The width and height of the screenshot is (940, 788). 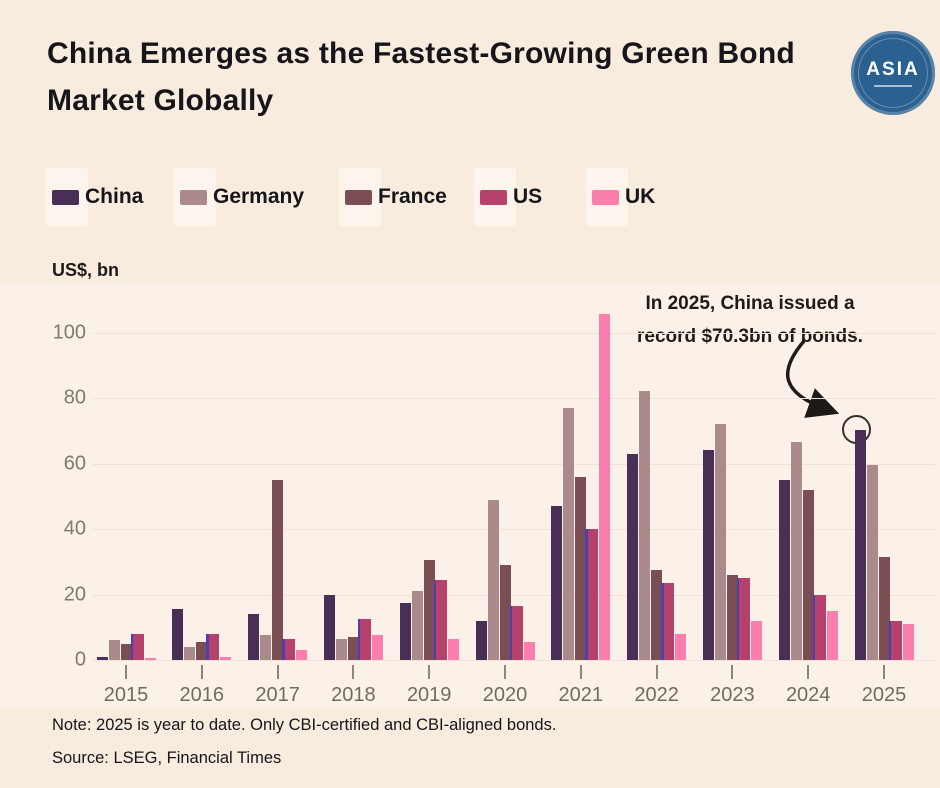 What do you see at coordinates (510, 632) in the screenshot?
I see `accent-line-2020` at bounding box center [510, 632].